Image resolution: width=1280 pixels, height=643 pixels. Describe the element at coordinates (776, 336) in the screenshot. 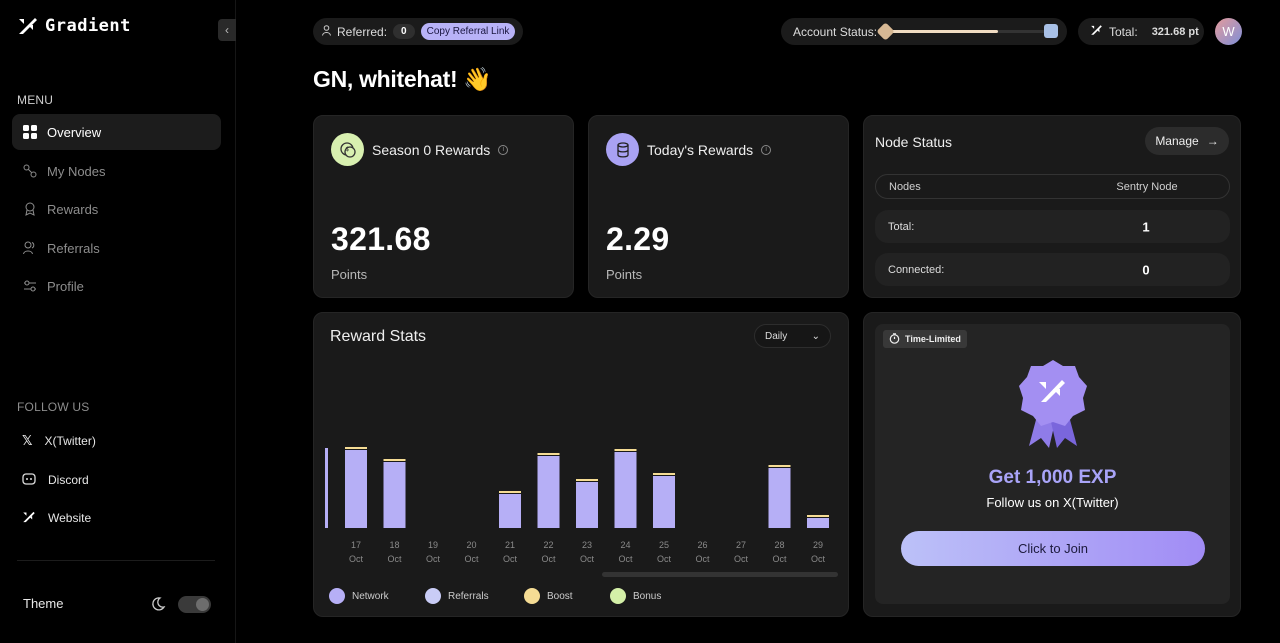

I see `period-value: Daily` at that location.